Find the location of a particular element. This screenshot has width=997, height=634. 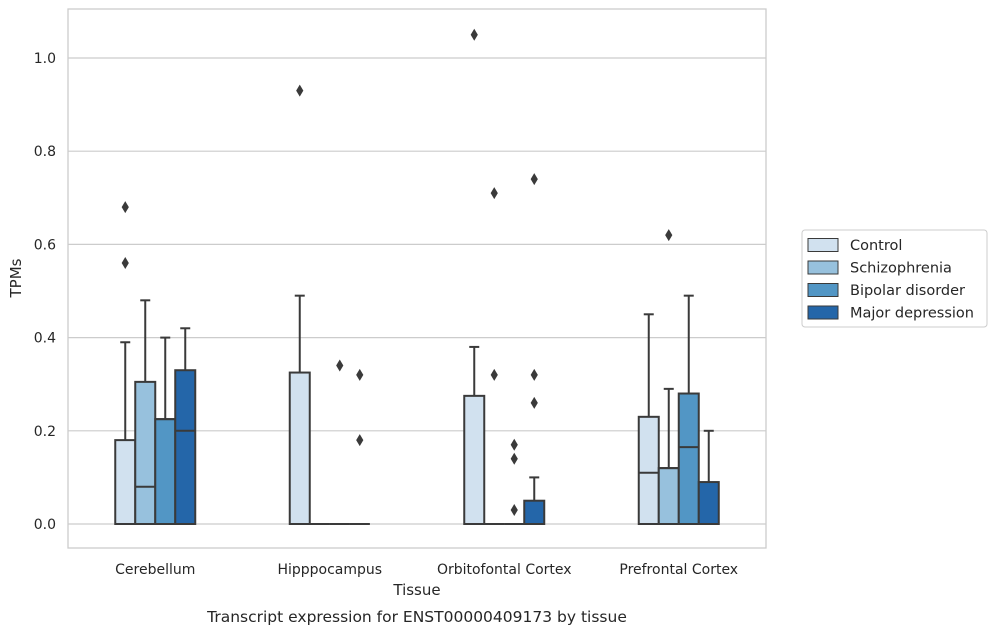

y-tick-label: 0.6 is located at coordinates (45, 245).